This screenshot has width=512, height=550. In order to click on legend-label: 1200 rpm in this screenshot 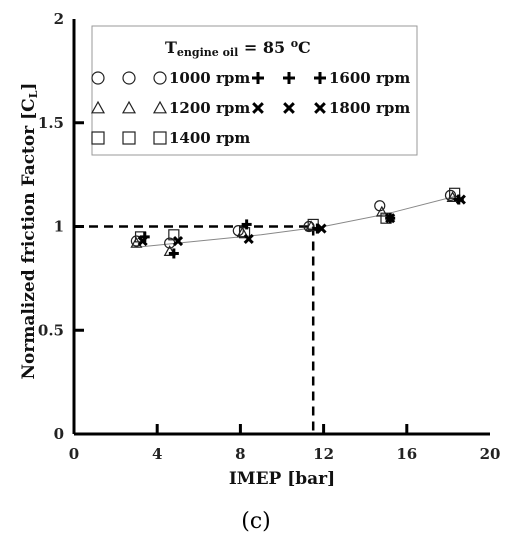, I will do `click(209, 108)`.